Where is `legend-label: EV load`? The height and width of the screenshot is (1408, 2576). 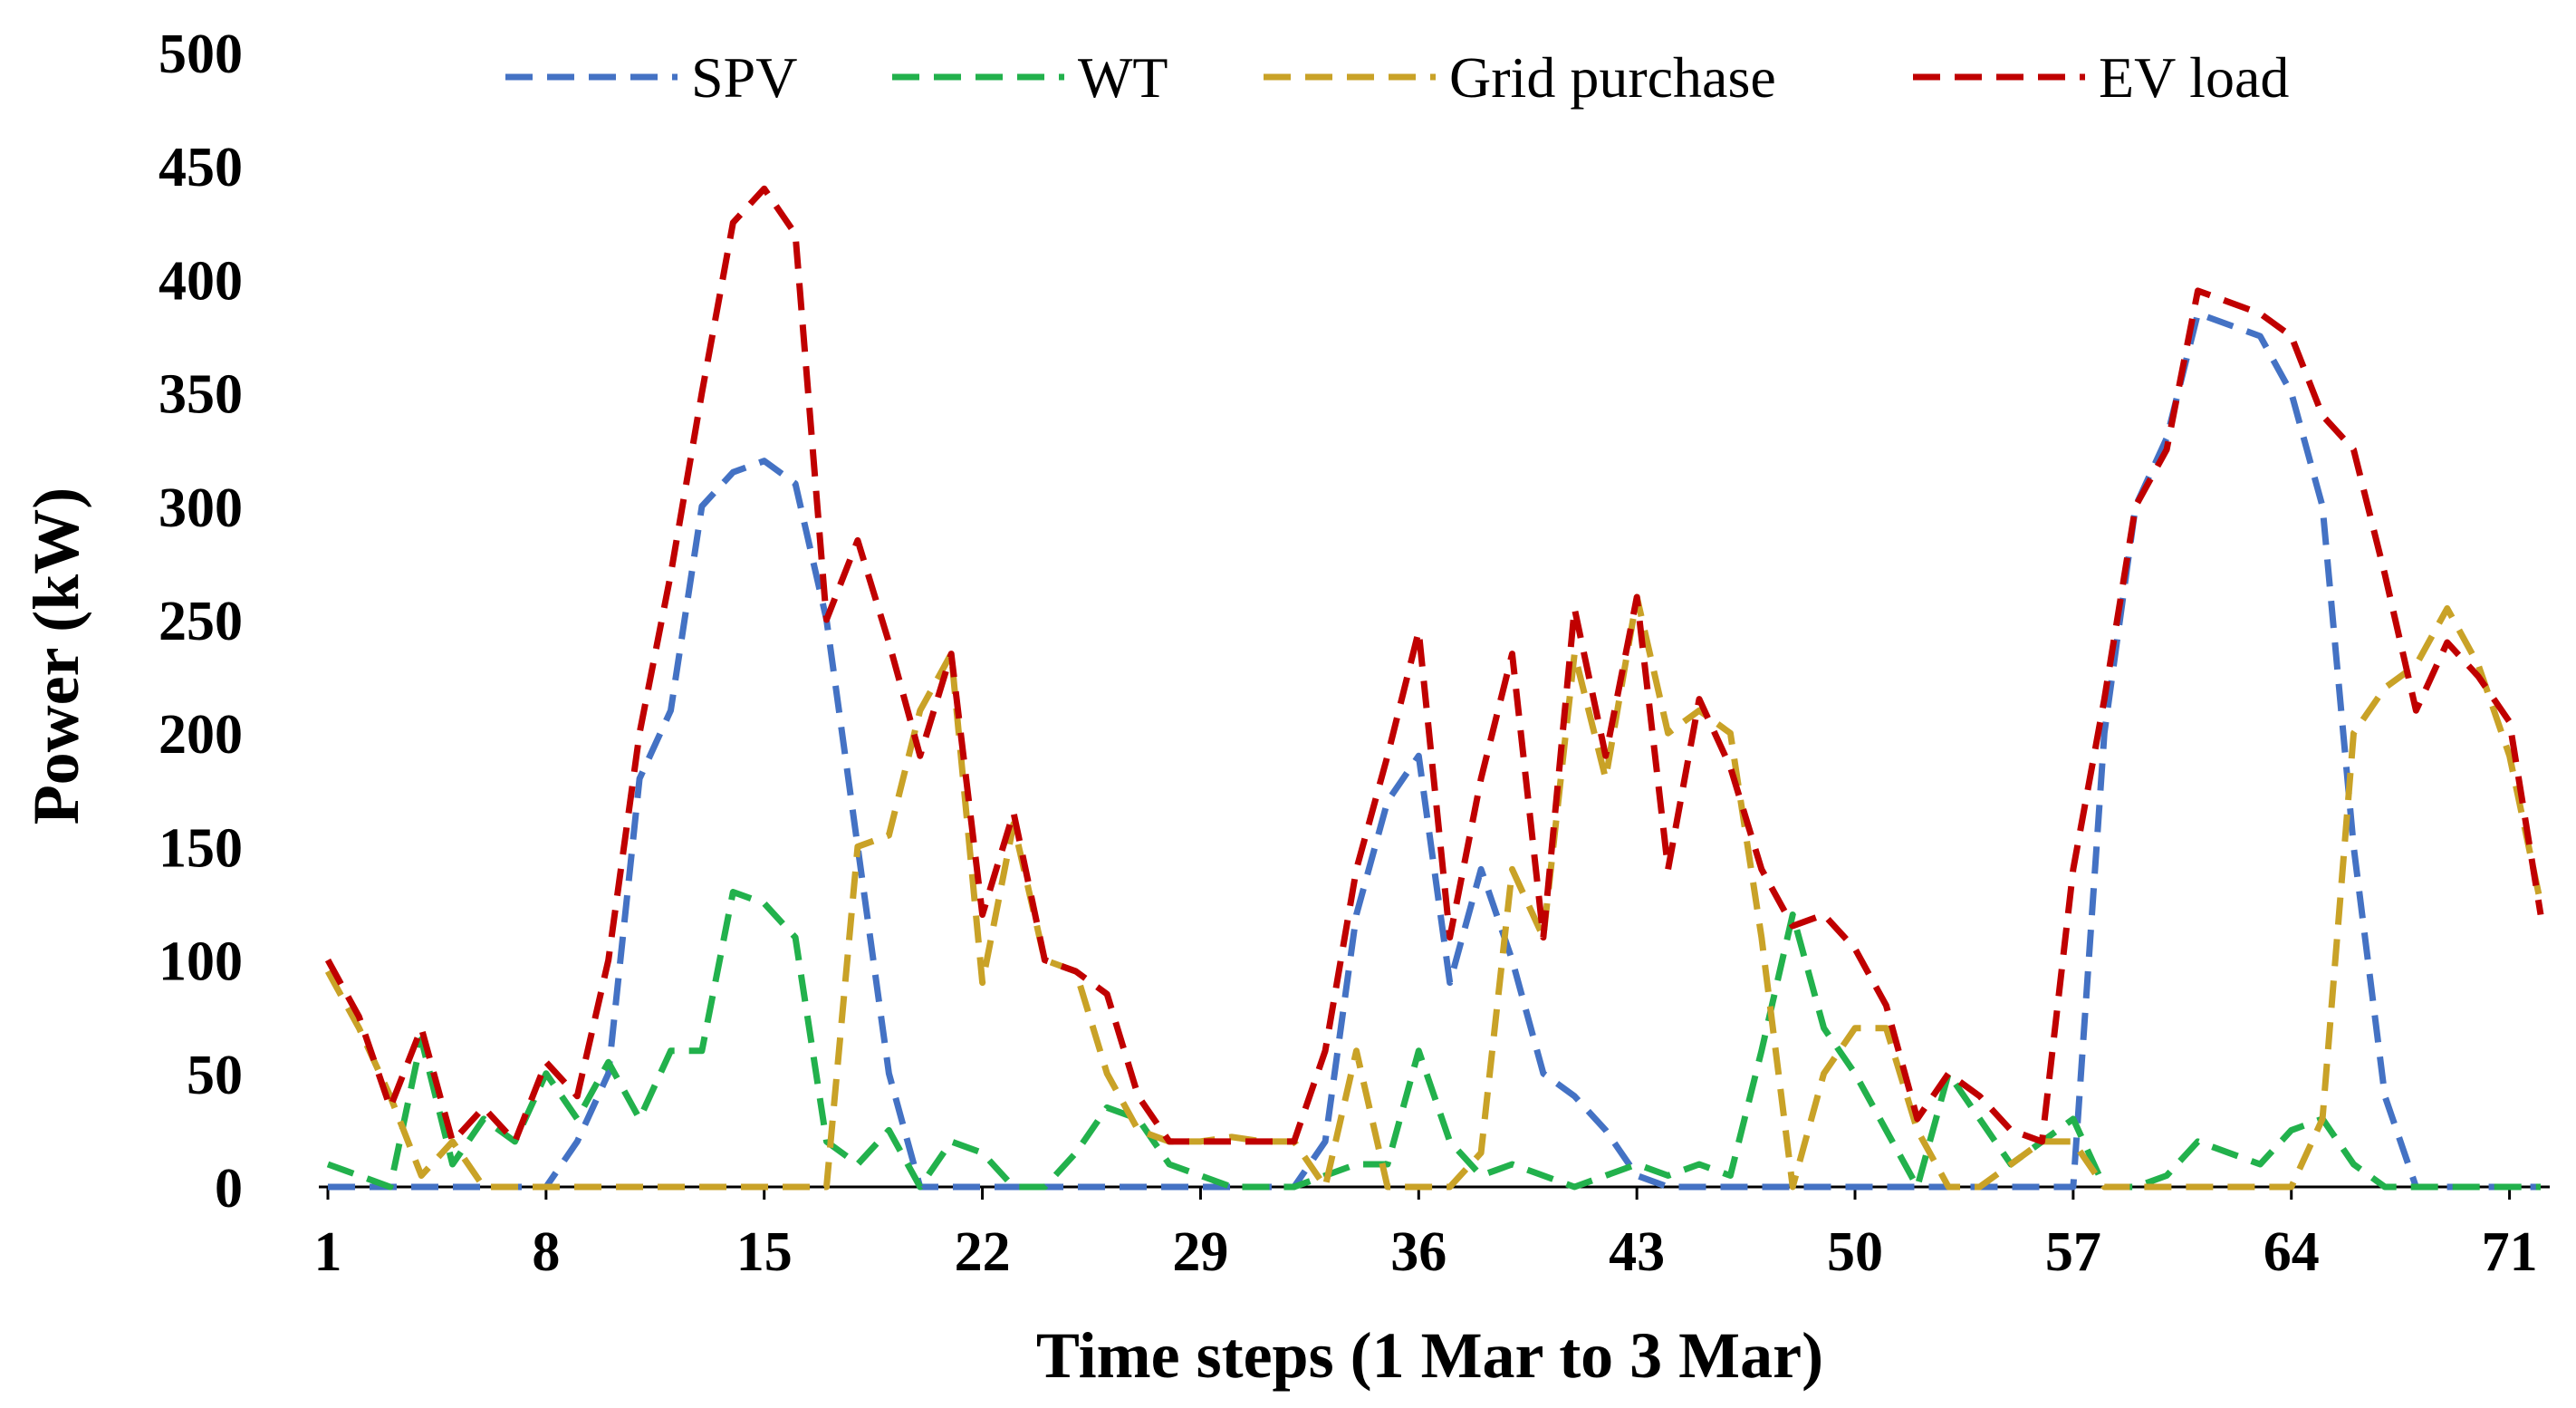 legend-label: EV load is located at coordinates (2194, 77).